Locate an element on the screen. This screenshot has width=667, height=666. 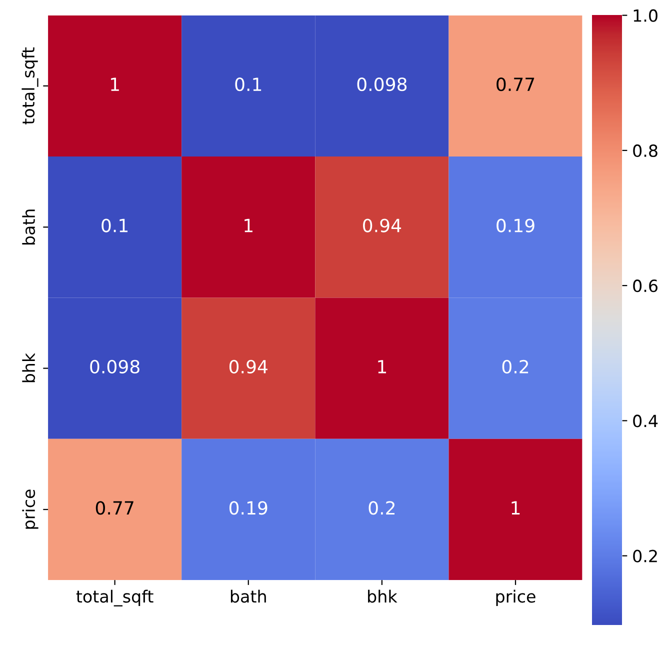
color-bar-label: 0.8 is located at coordinates (645, 151).